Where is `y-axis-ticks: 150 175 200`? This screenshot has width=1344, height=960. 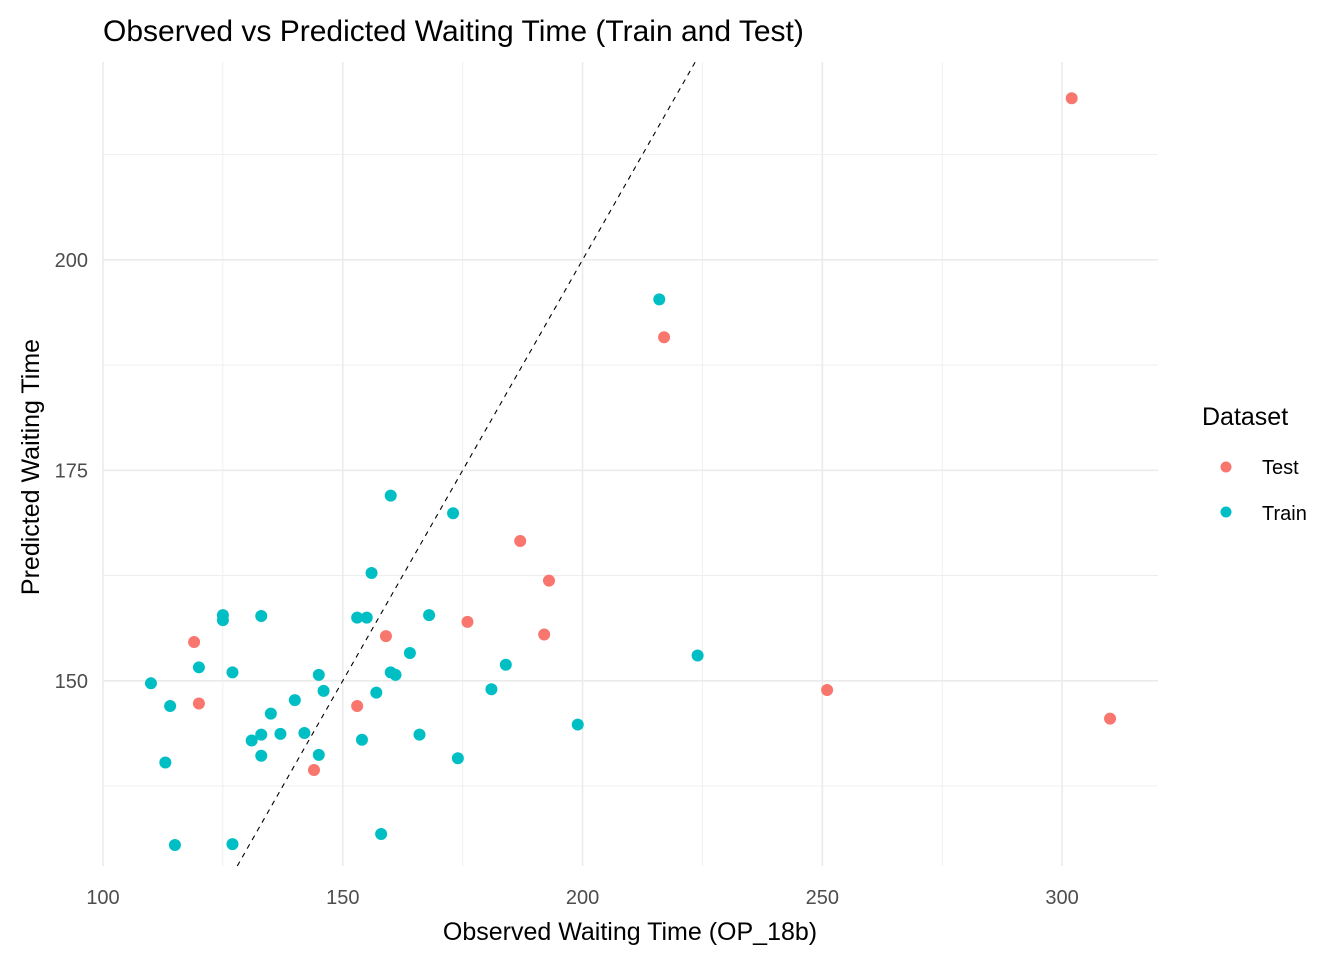 y-axis-ticks: 150 175 200 is located at coordinates (71, 471).